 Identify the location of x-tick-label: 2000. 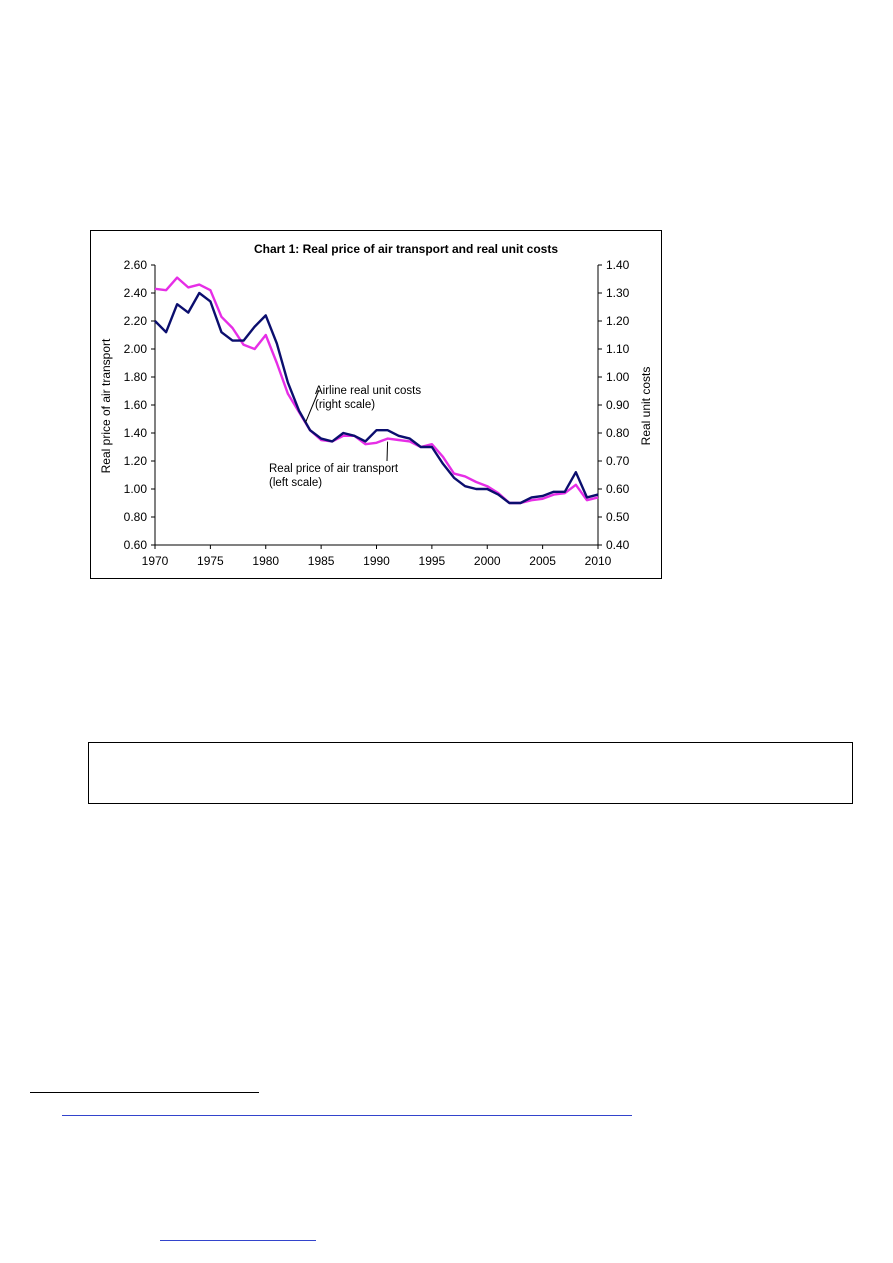
(487, 561).